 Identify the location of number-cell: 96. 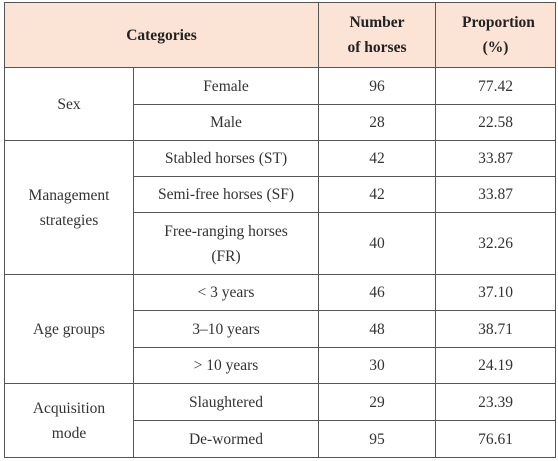
(377, 86).